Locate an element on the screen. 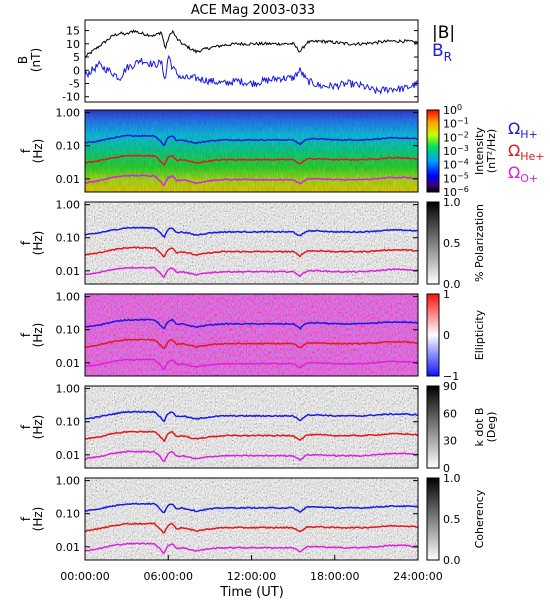  series-btotal-line is located at coordinates (251, 43).